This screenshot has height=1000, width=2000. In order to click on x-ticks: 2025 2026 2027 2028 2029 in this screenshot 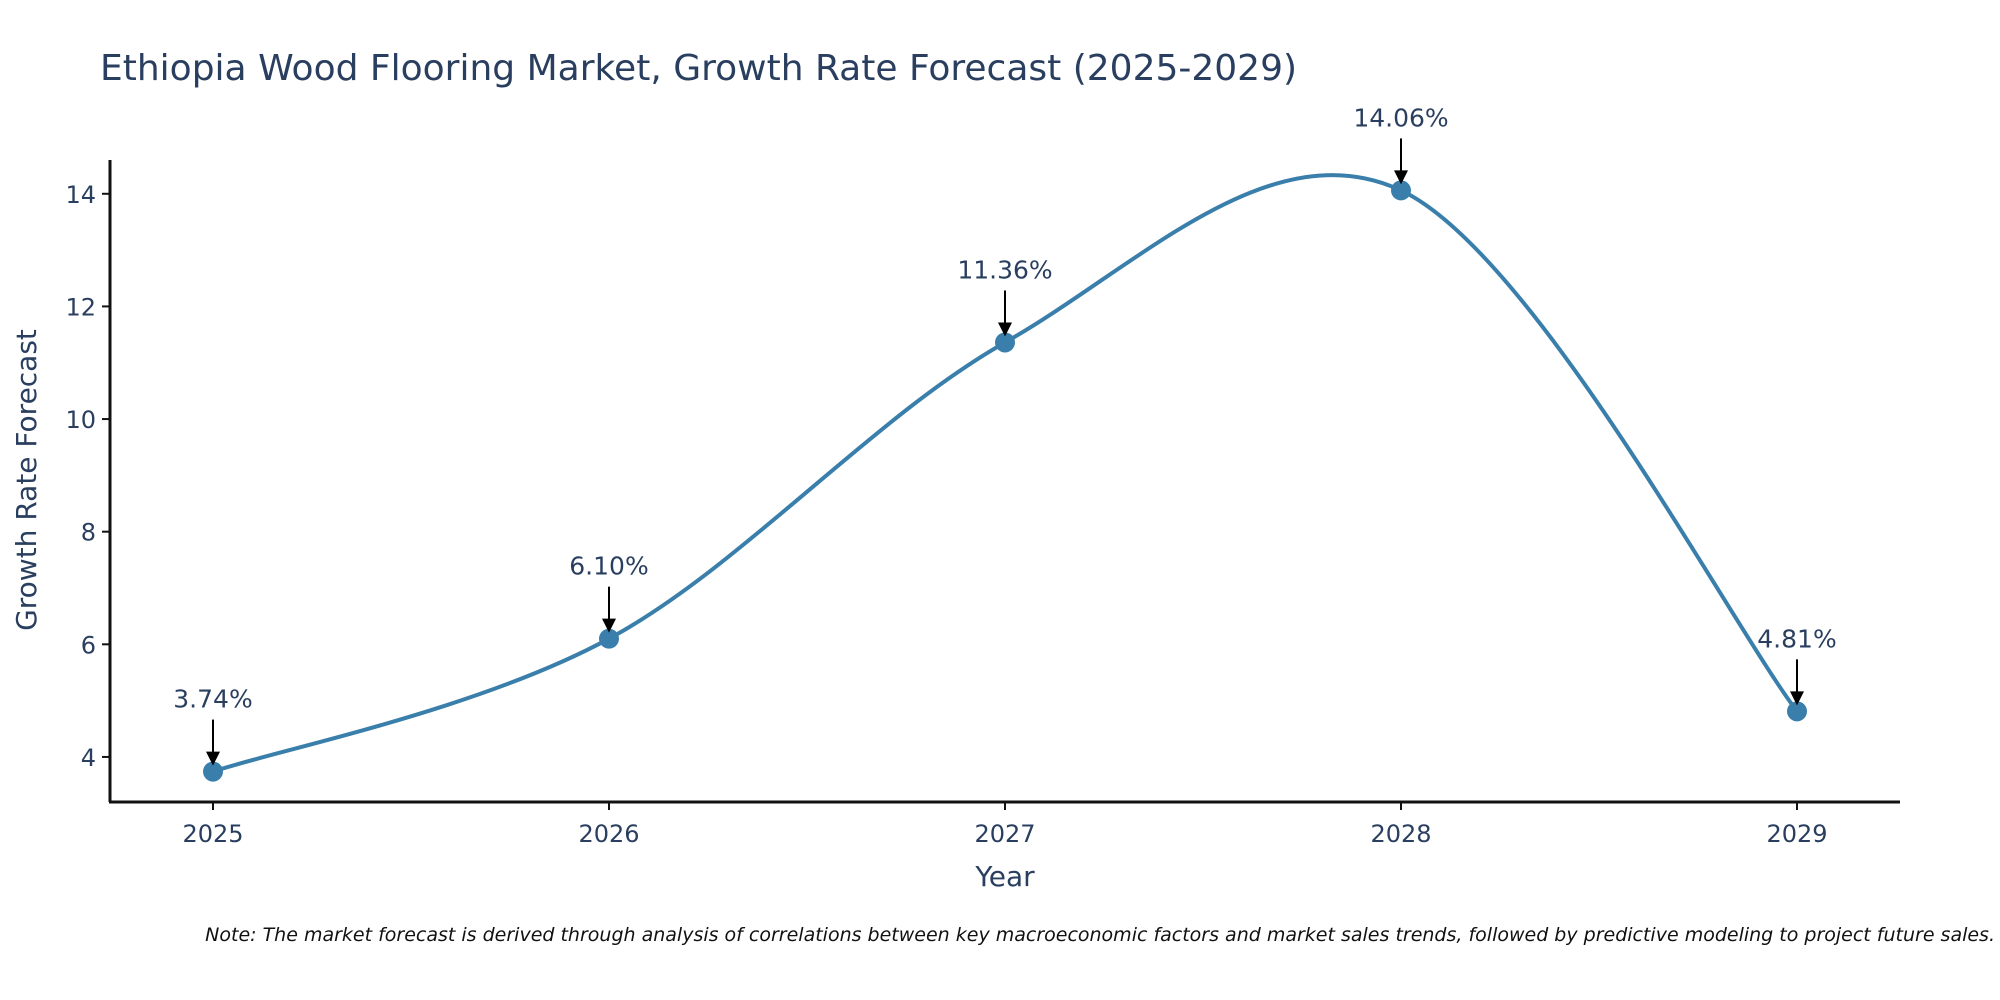, I will do `click(1005, 825)`.